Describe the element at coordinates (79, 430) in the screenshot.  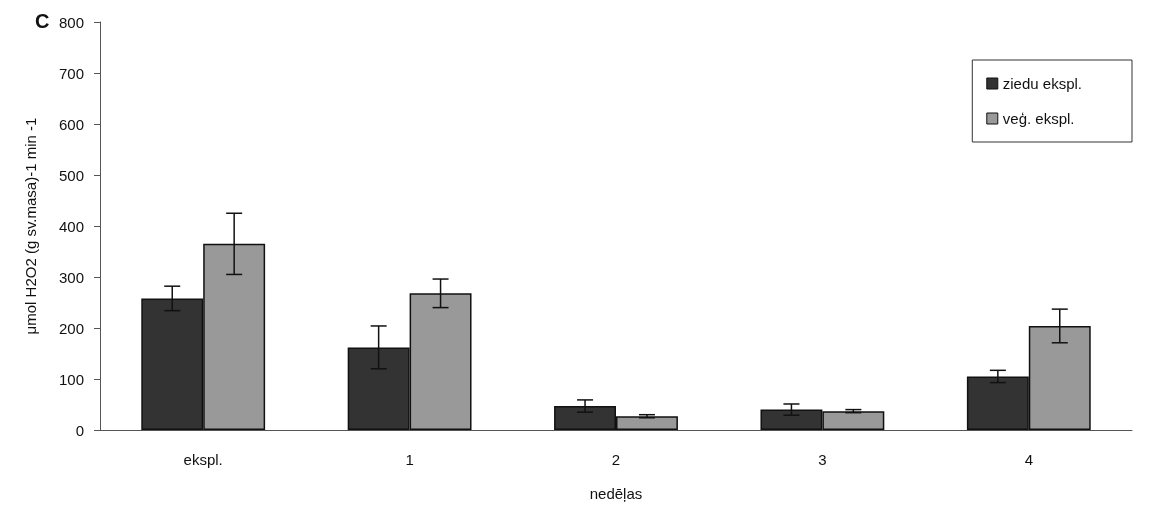
I see `y-tick-label: 0` at that location.